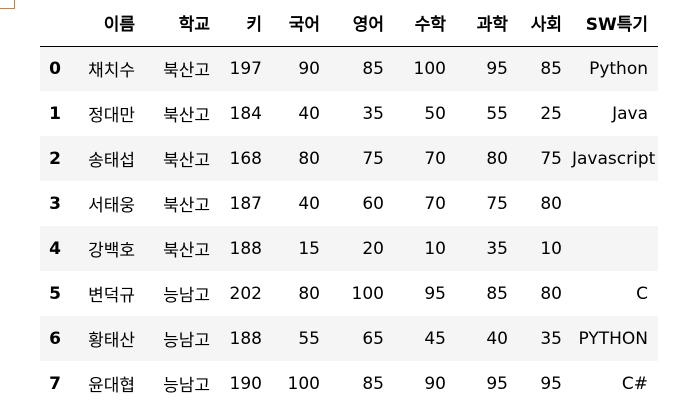 The height and width of the screenshot is (418, 694). Describe the element at coordinates (373, 203) in the screenshot. I see `cell-english: 60` at that location.